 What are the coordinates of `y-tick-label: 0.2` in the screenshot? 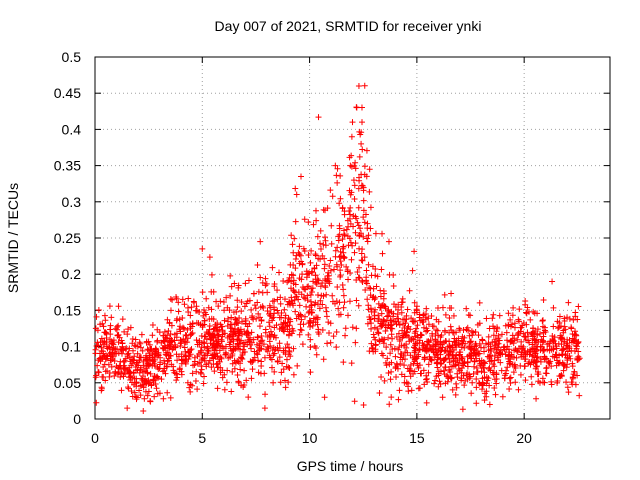 It's located at (72, 274).